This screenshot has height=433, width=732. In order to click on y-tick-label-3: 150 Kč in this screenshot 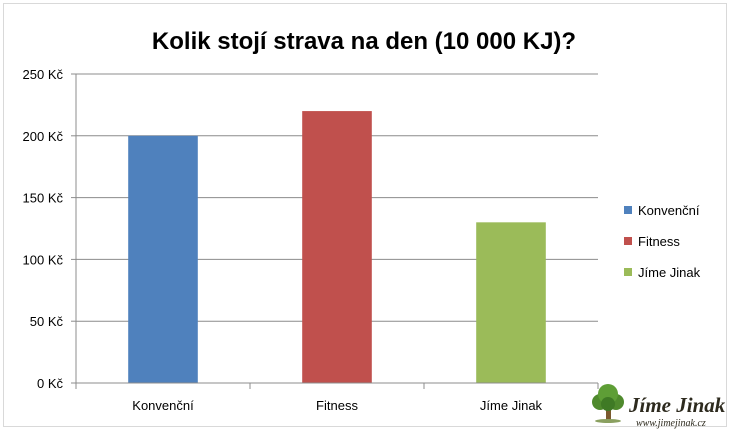, I will do `click(43, 198)`.